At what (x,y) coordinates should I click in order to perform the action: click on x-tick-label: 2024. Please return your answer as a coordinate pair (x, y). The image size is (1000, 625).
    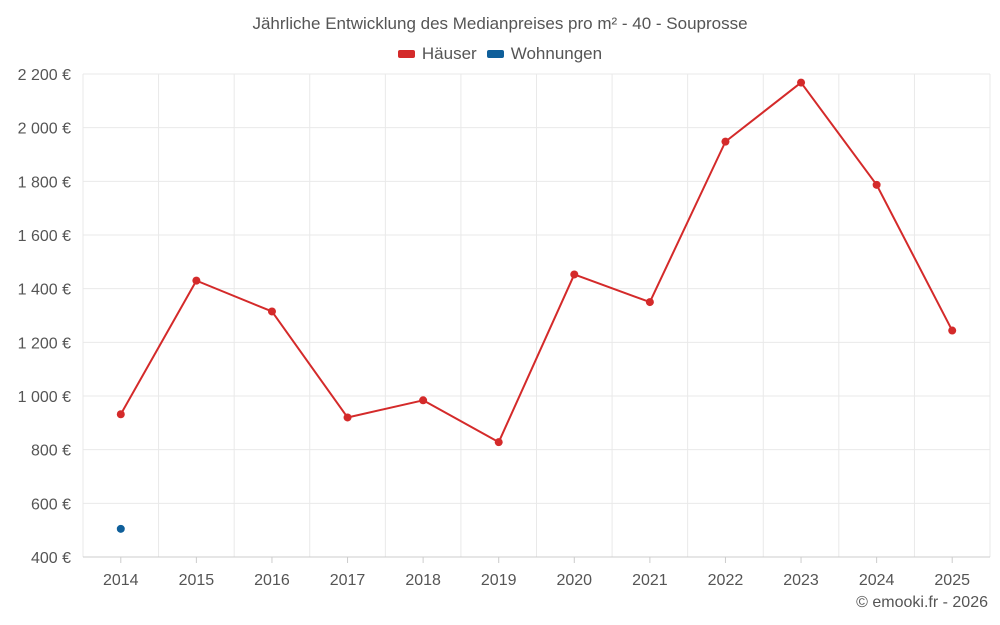
    Looking at the image, I should click on (877, 580).